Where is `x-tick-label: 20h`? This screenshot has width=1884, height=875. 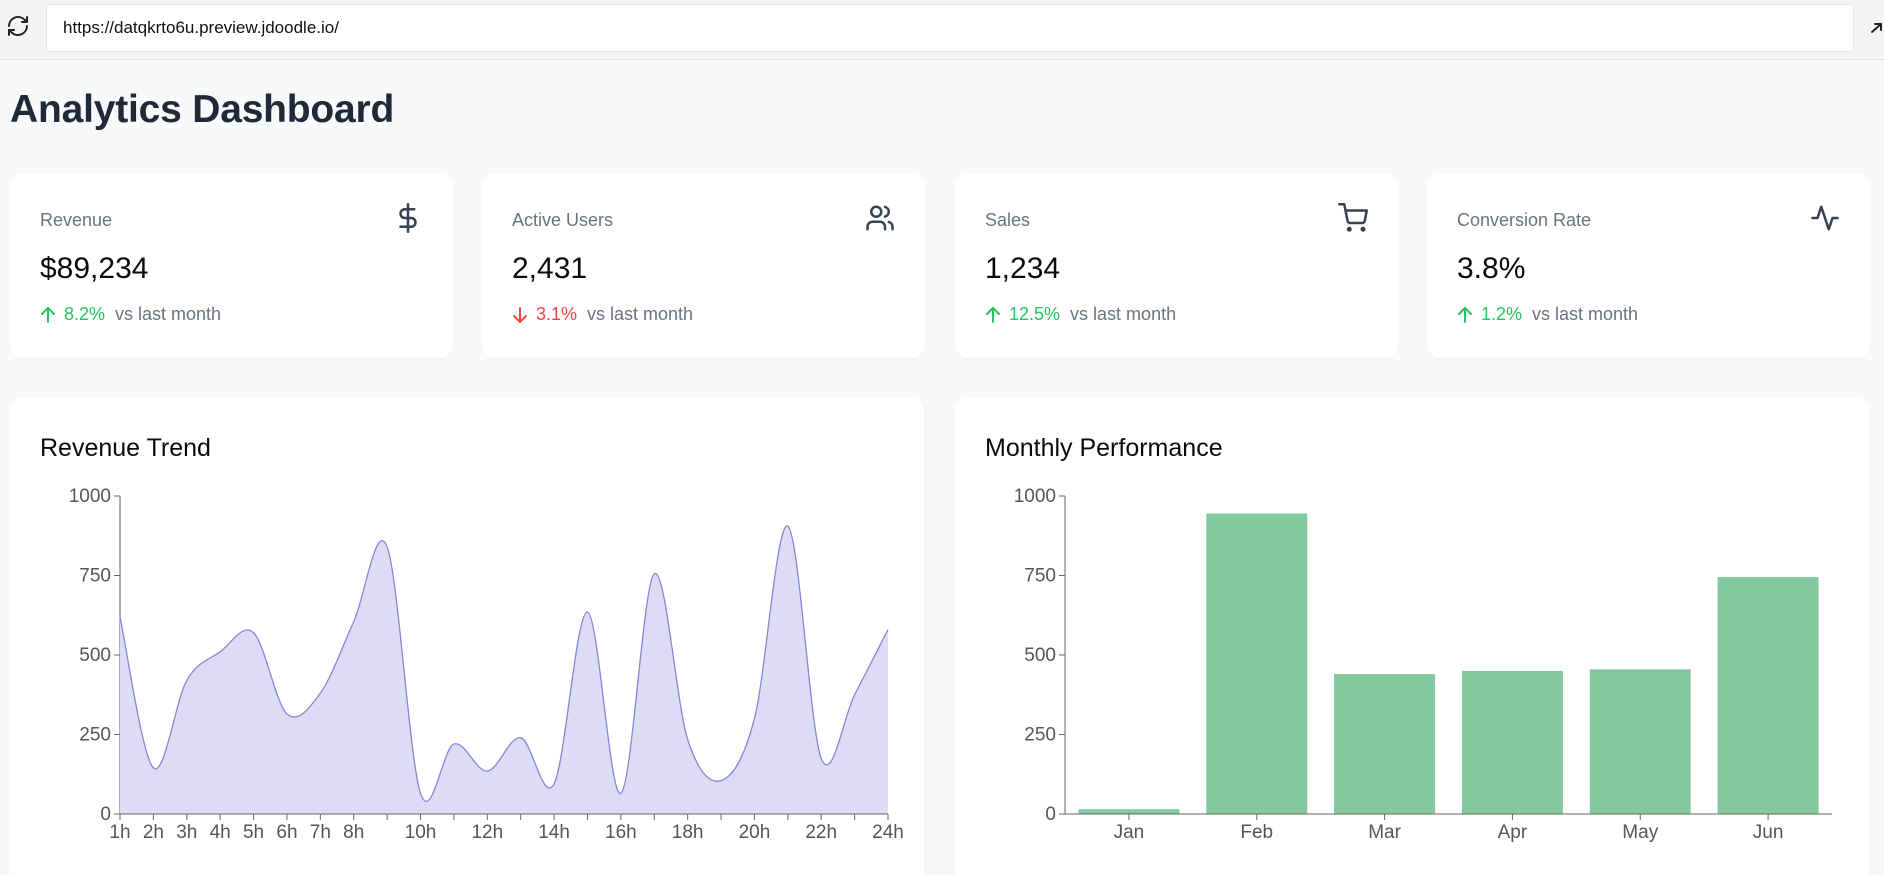 x-tick-label: 20h is located at coordinates (755, 832).